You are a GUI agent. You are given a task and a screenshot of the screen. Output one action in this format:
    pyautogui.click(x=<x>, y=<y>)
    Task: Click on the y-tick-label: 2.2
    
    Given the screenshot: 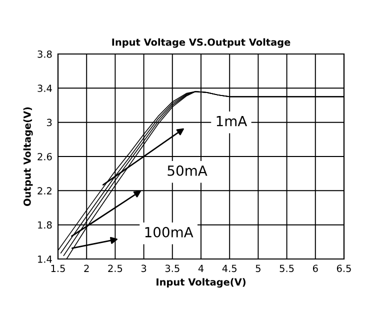 What is the action you would take?
    pyautogui.click(x=45, y=190)
    